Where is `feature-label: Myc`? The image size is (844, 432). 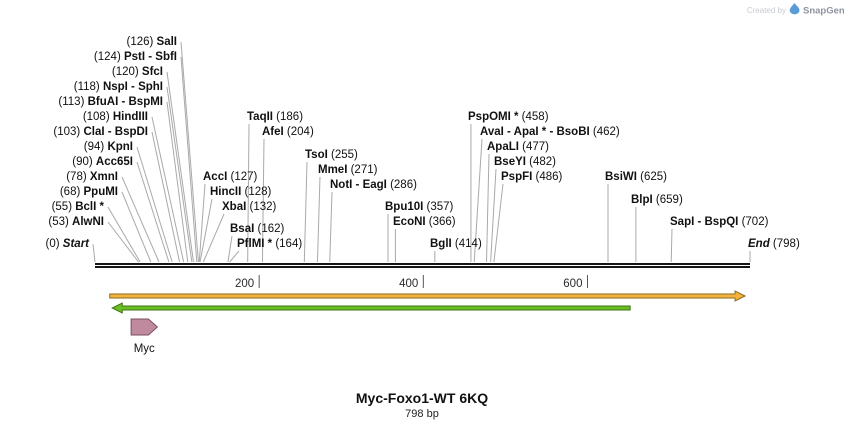 feature-label: Myc is located at coordinates (144, 349).